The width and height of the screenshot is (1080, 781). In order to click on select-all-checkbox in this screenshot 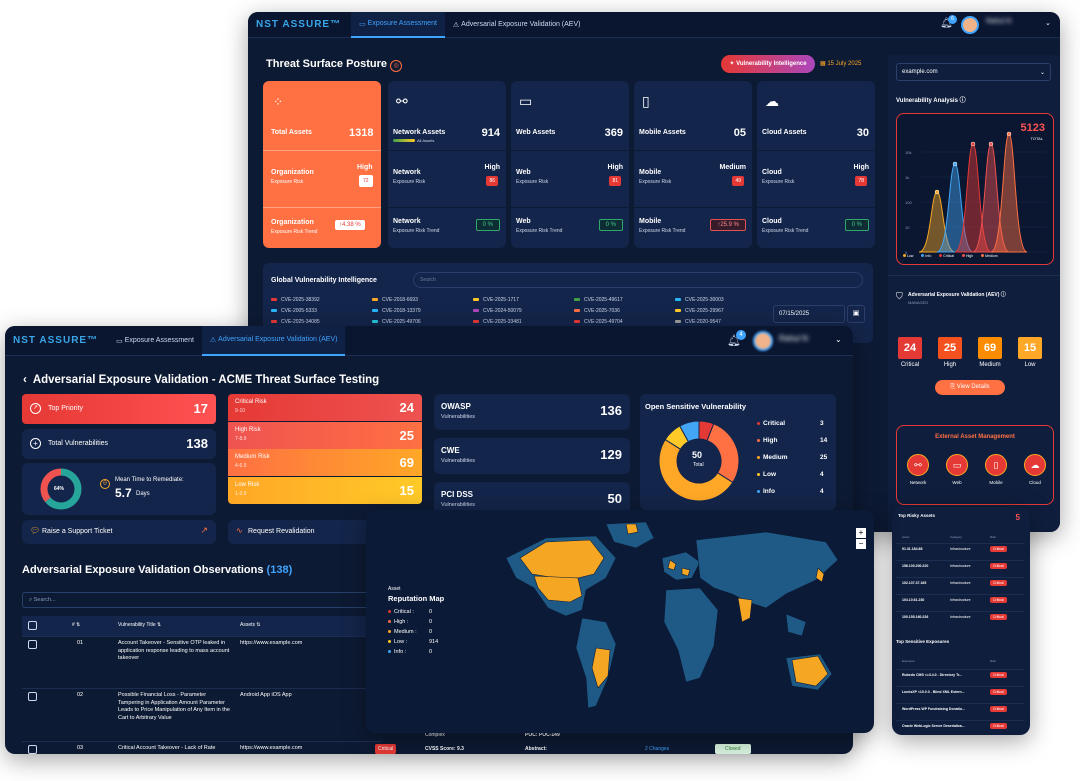, I will do `click(32, 625)`.